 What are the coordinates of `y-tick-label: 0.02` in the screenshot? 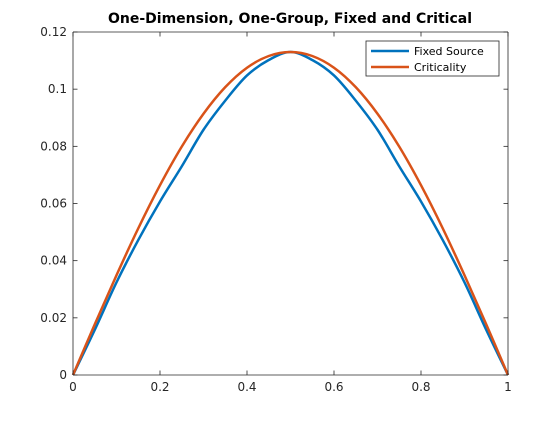 It's located at (53, 318).